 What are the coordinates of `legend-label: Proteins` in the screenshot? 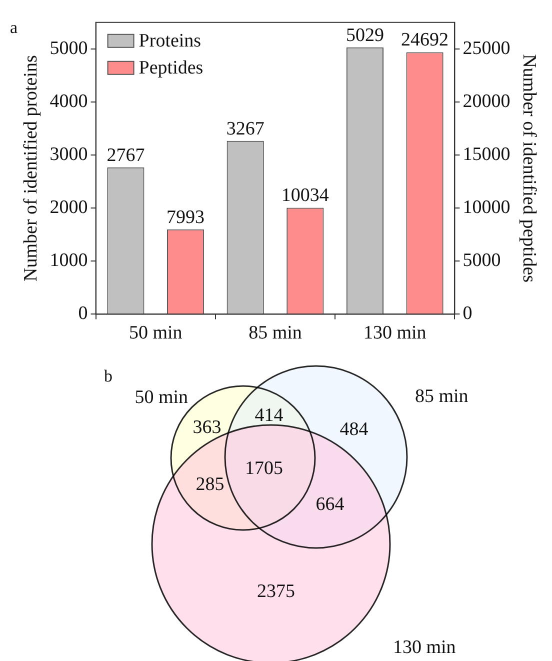 It's located at (170, 41).